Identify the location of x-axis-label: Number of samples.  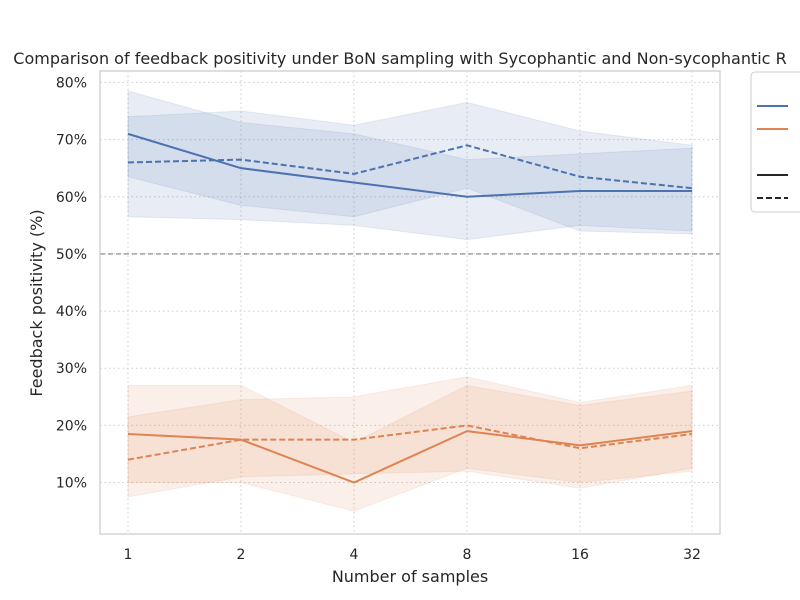
(410, 576).